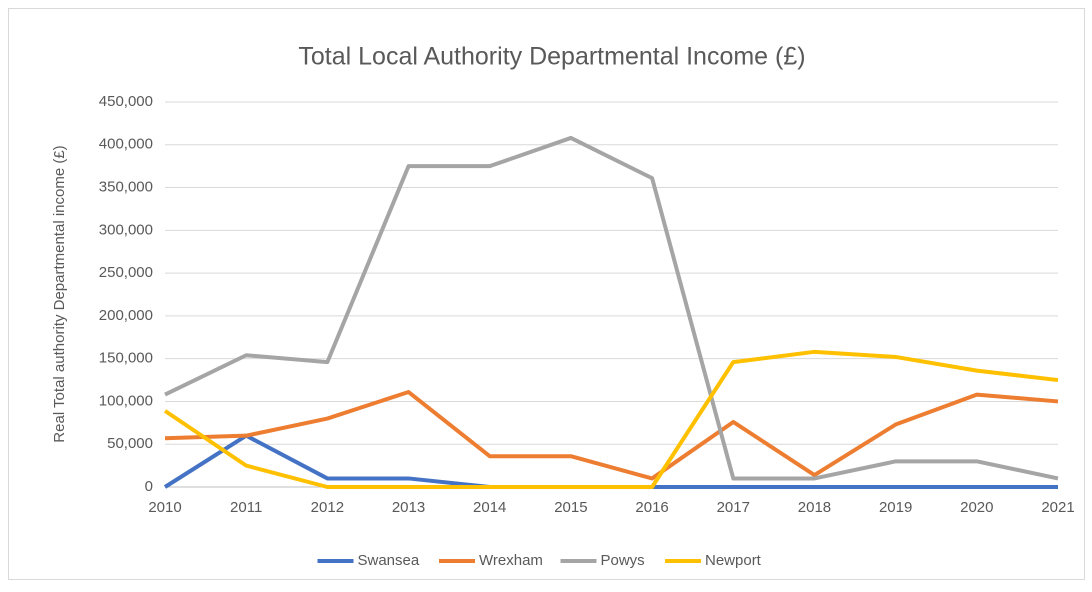 The height and width of the screenshot is (592, 1092). I want to click on x-tick-label: 2011, so click(246, 507).